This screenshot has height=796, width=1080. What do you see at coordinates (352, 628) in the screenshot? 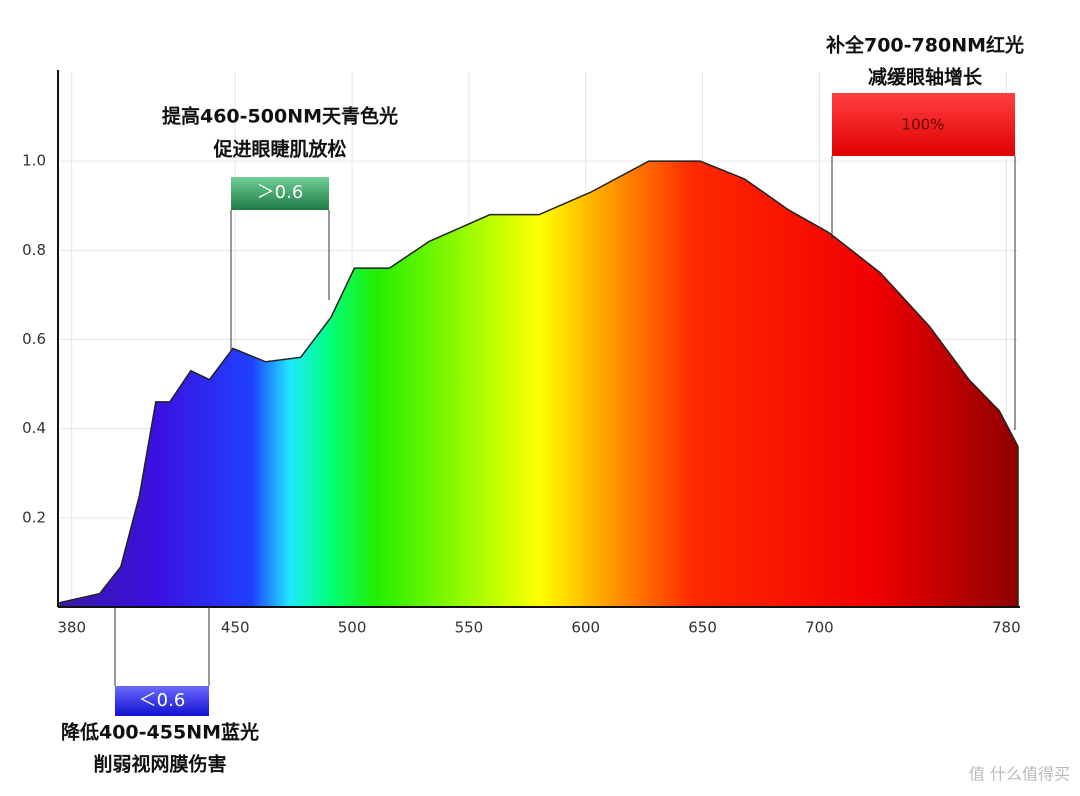
I see `x-tick-label: 500` at bounding box center [352, 628].